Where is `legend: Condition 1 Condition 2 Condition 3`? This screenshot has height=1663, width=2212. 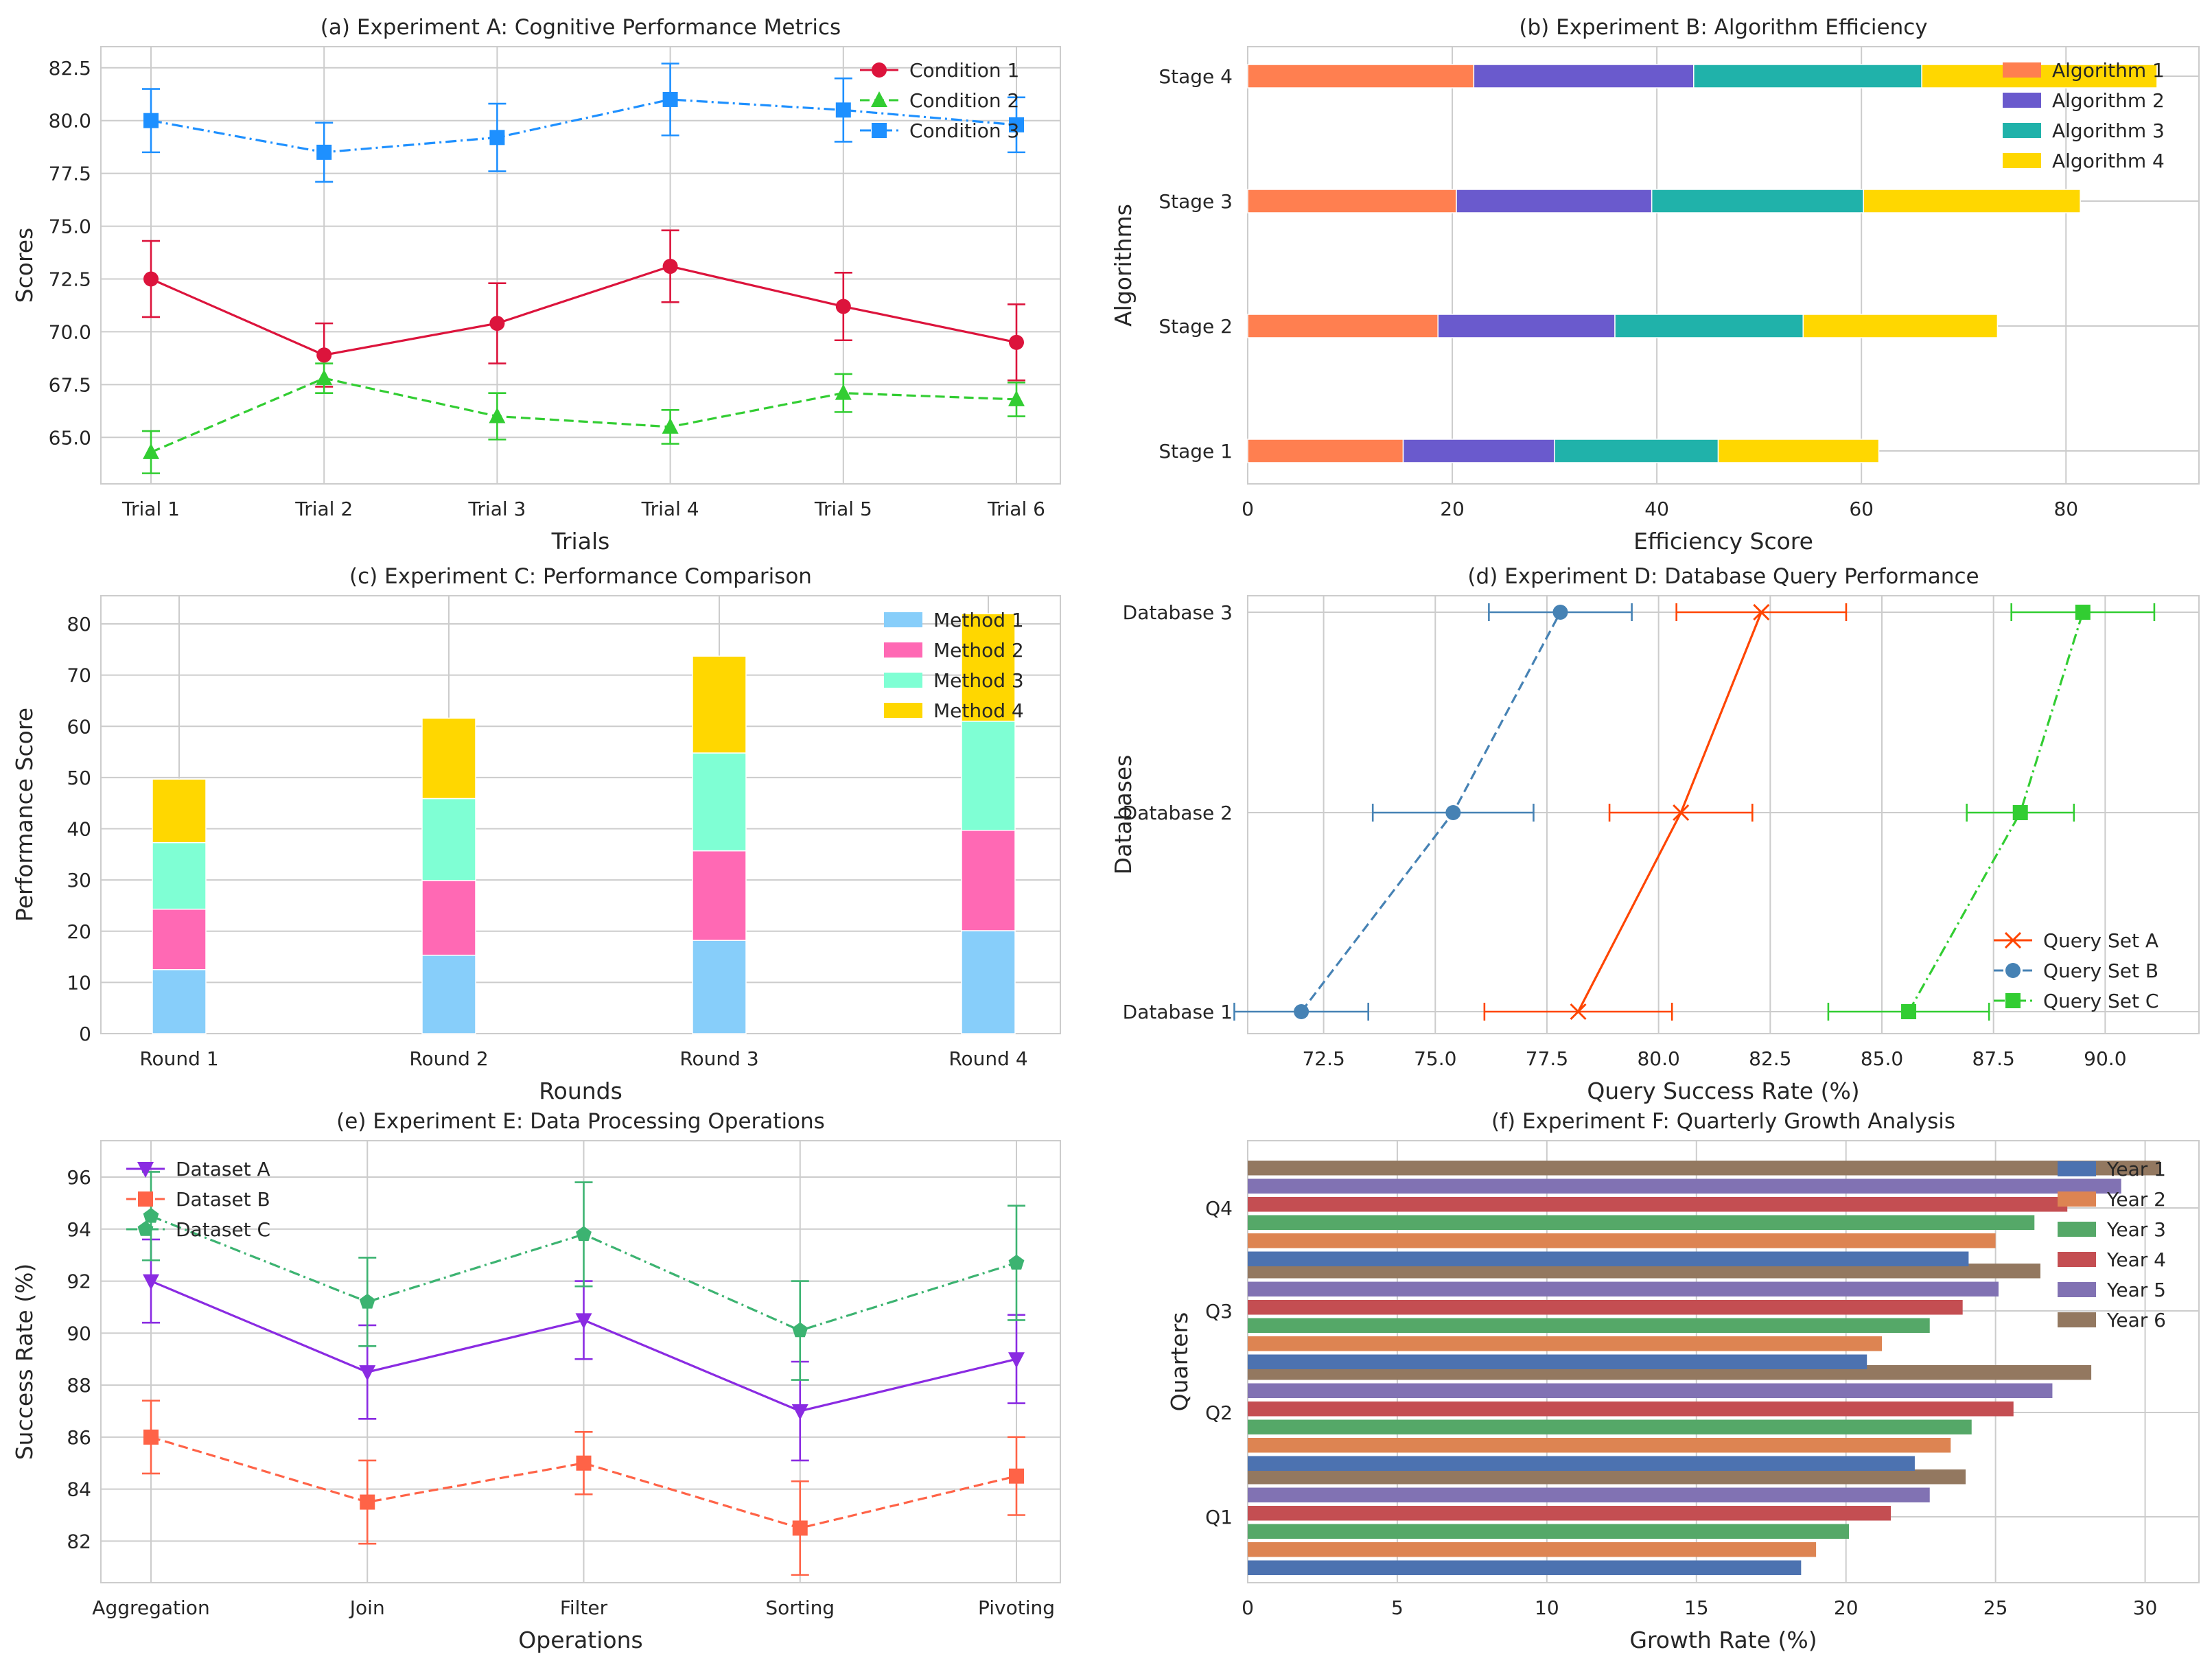 legend: Condition 1 Condition 2 Condition 3 is located at coordinates (939, 101).